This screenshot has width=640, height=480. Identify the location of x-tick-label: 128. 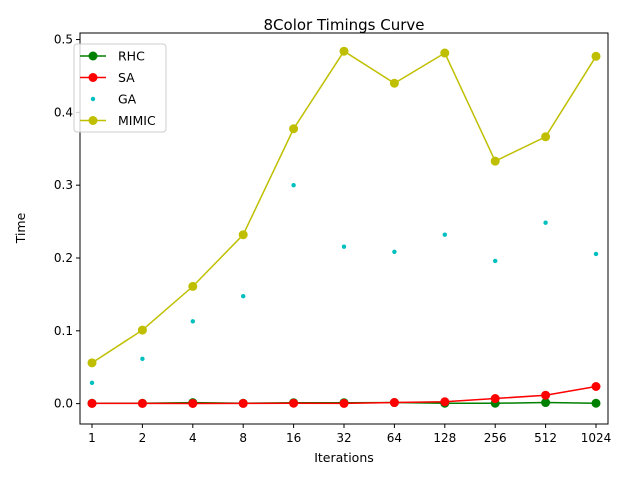
(444, 438).